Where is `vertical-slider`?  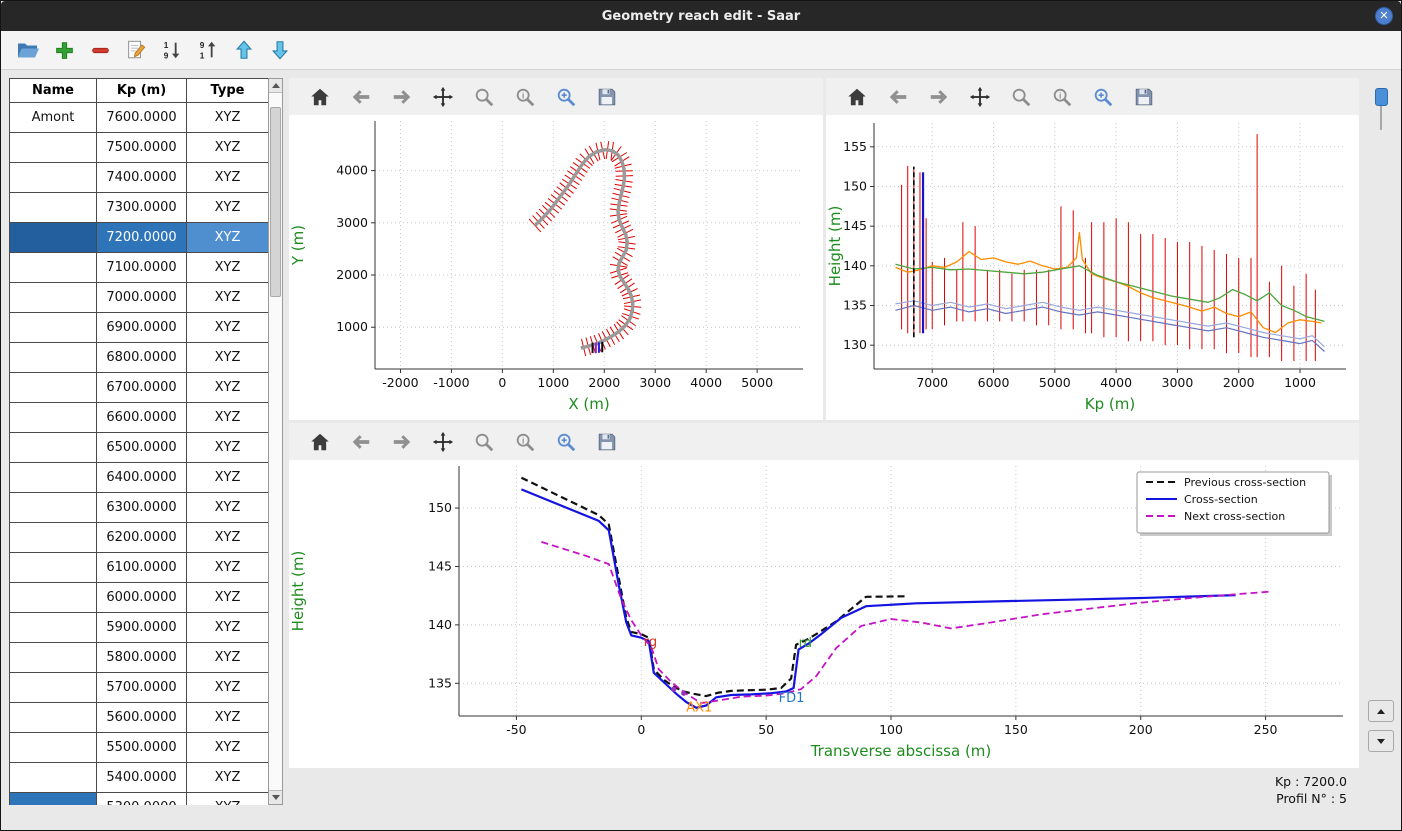
vertical-slider is located at coordinates (1381, 109).